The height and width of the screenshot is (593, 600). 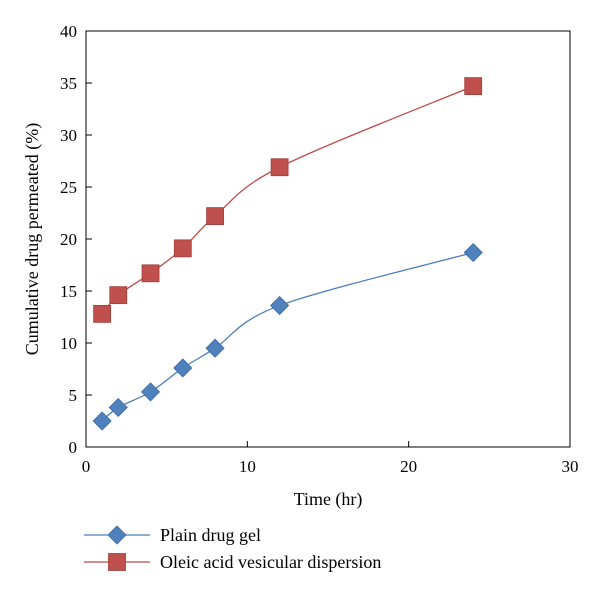 I want to click on x-tick-label: 0, so click(x=86, y=466).